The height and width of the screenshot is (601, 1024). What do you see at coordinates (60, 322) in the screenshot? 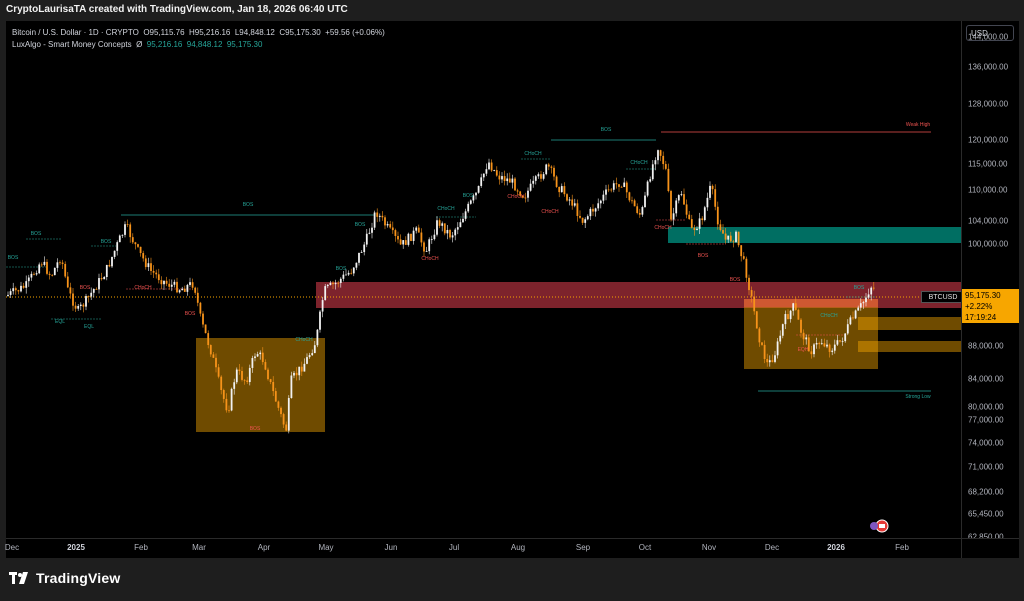
I see `label-eql-1: EQL` at bounding box center [60, 322].